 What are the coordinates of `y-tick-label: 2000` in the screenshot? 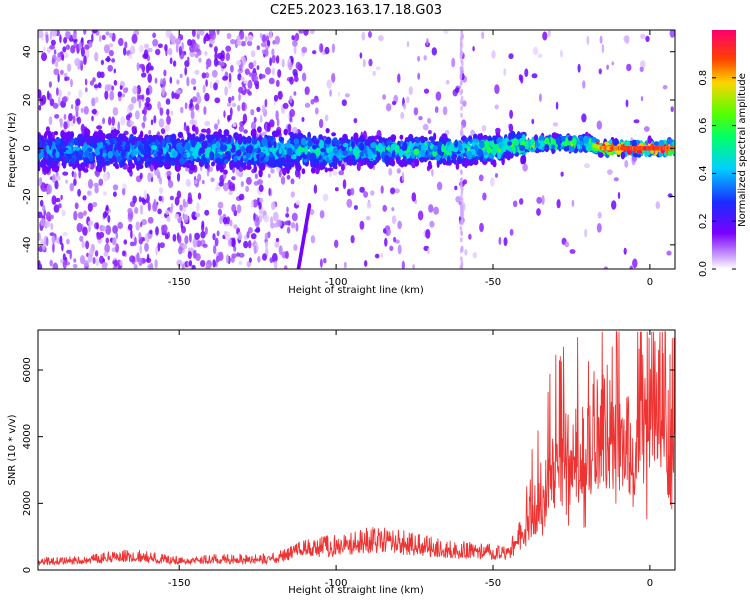 It's located at (27, 503).